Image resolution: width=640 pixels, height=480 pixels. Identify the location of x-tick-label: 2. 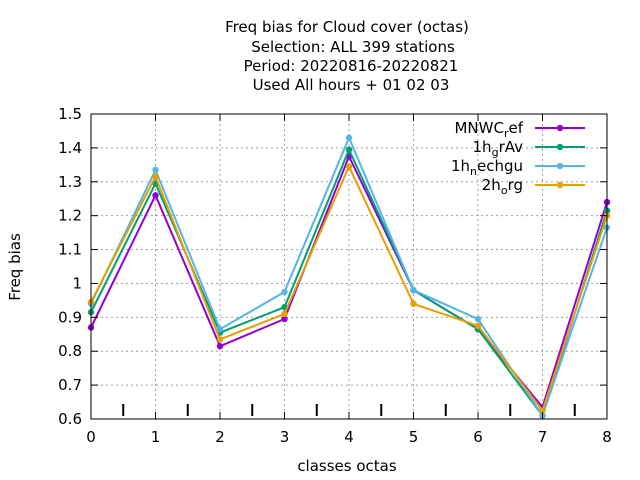
(220, 437).